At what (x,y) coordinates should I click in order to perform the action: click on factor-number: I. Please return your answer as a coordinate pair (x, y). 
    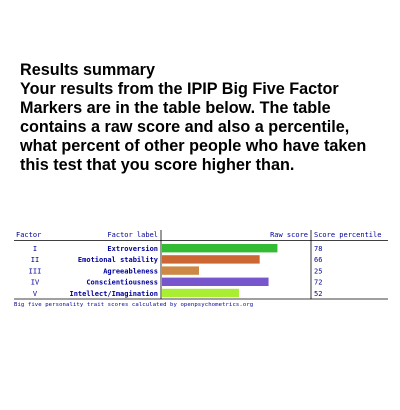
    Looking at the image, I should click on (35, 249).